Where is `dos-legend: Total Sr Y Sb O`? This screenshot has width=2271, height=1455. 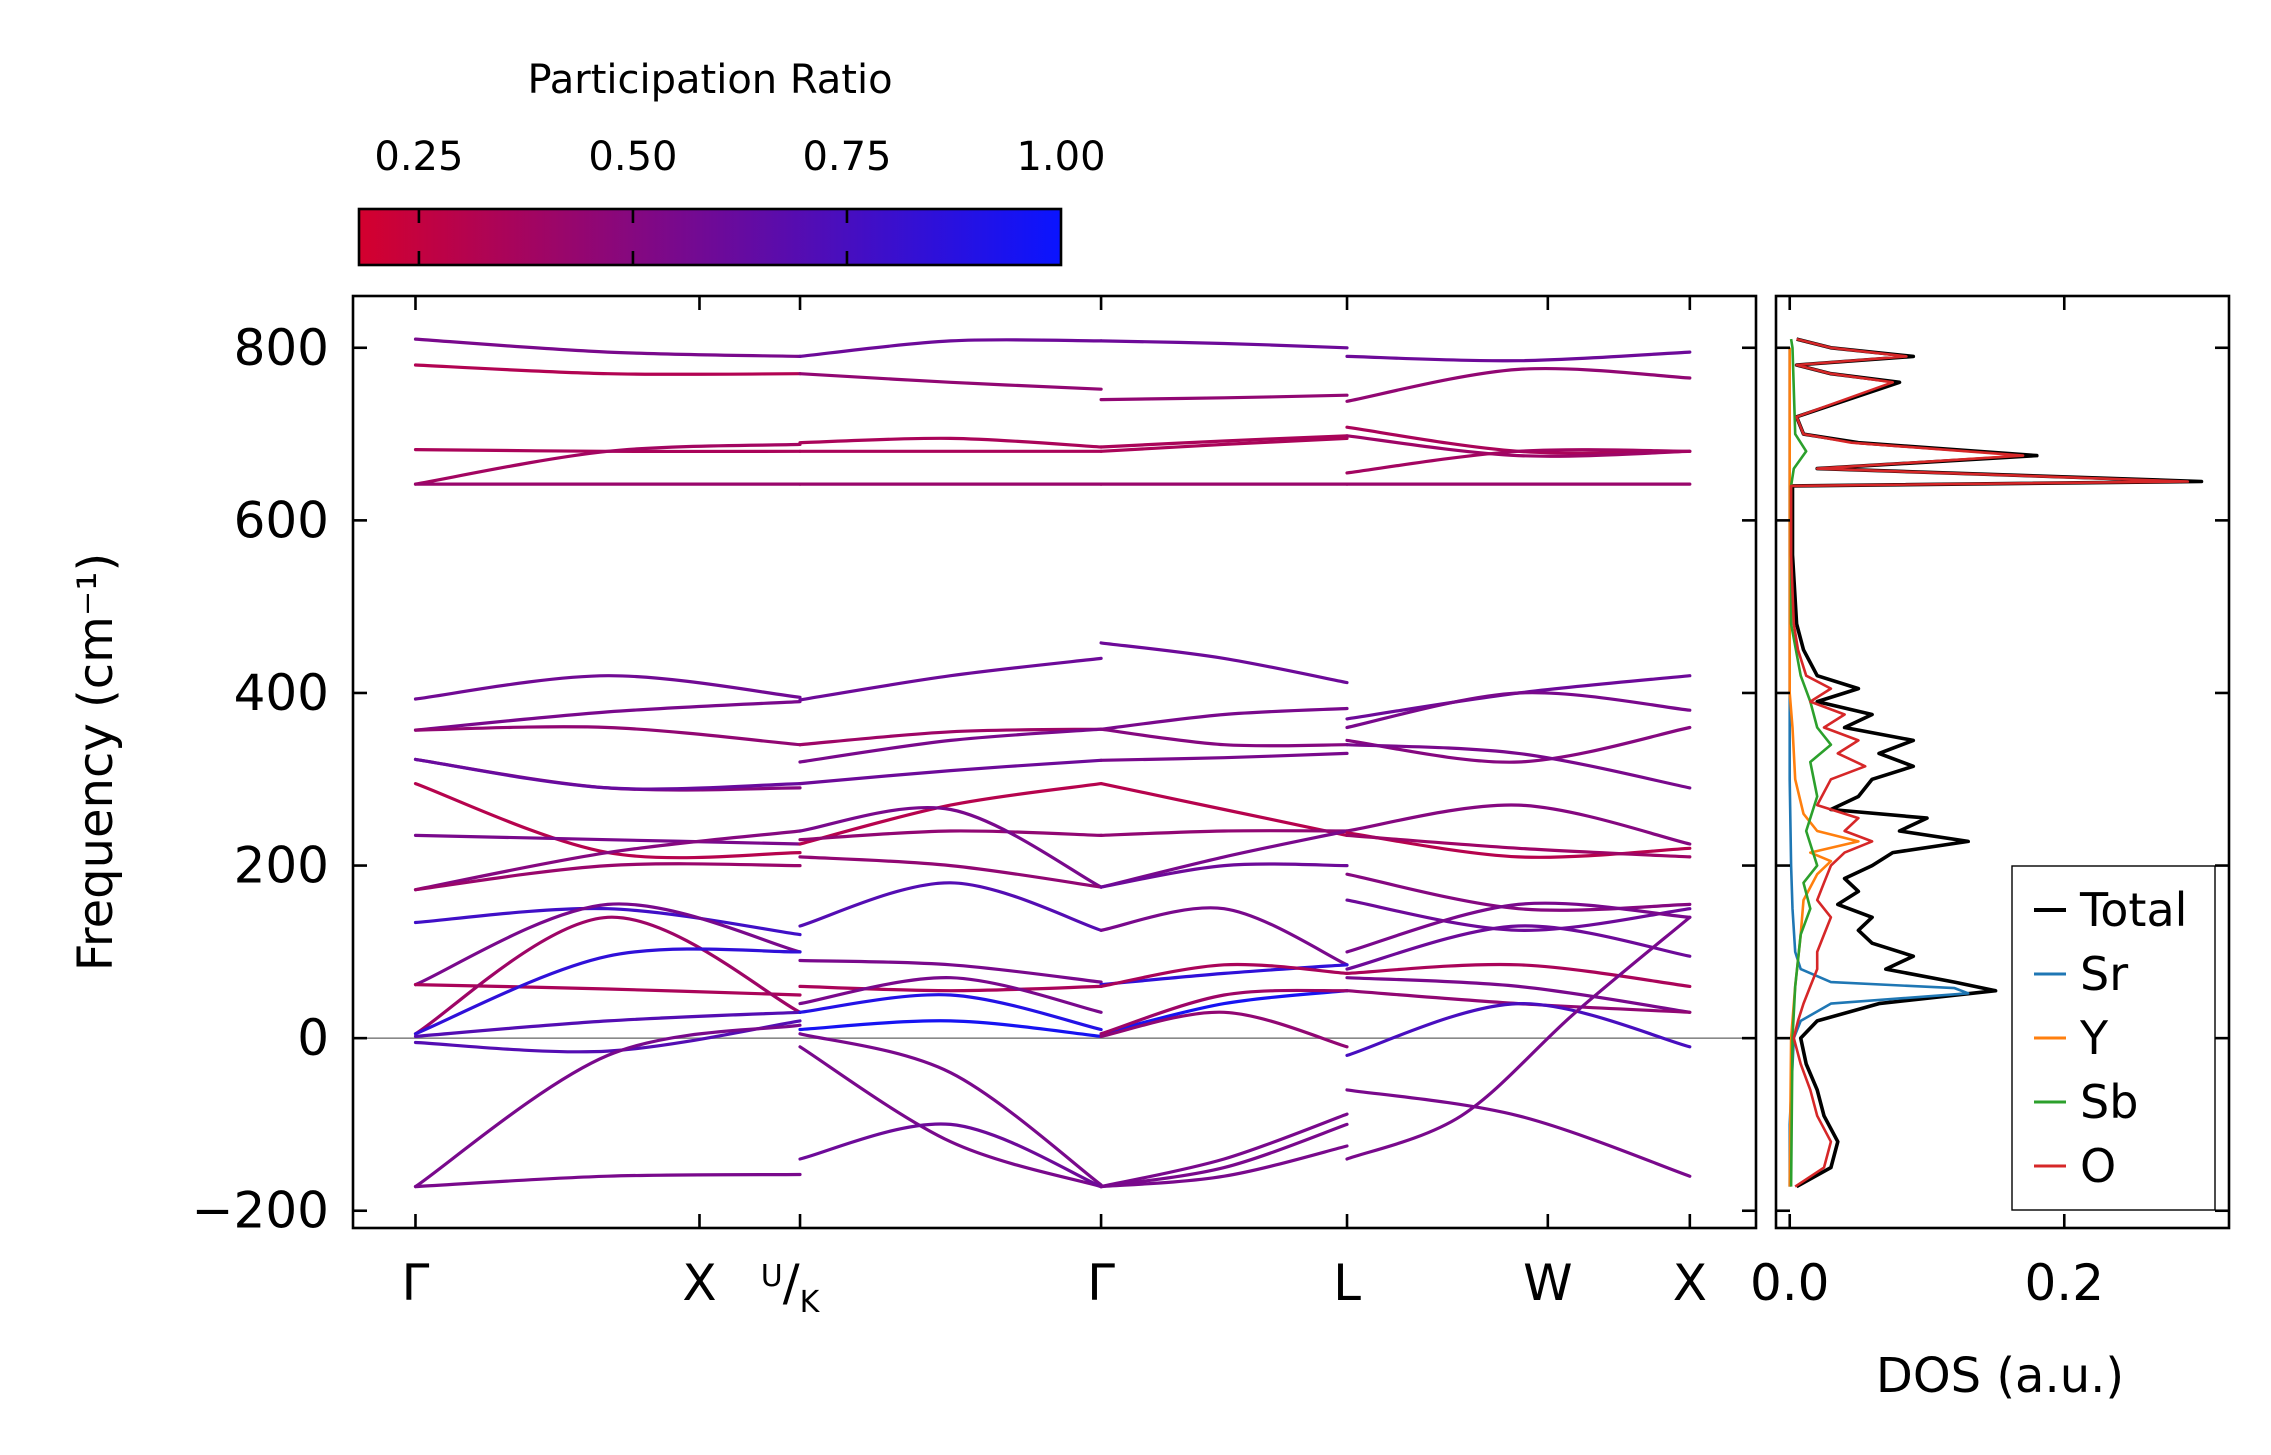
dos-legend: Total Sr Y Sb O is located at coordinates (2113, 1038).